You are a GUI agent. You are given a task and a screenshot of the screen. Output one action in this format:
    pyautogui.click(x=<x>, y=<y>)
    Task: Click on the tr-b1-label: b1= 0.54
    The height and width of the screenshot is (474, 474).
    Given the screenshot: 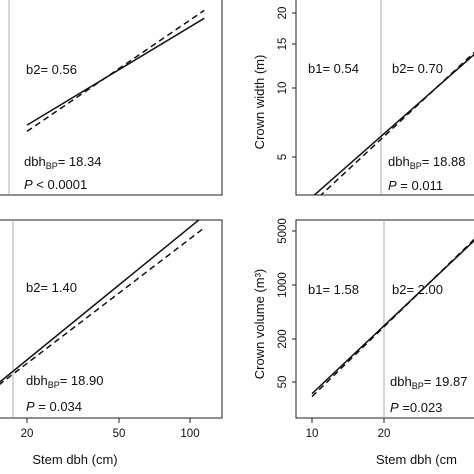 What is the action you would take?
    pyautogui.click(x=333, y=68)
    